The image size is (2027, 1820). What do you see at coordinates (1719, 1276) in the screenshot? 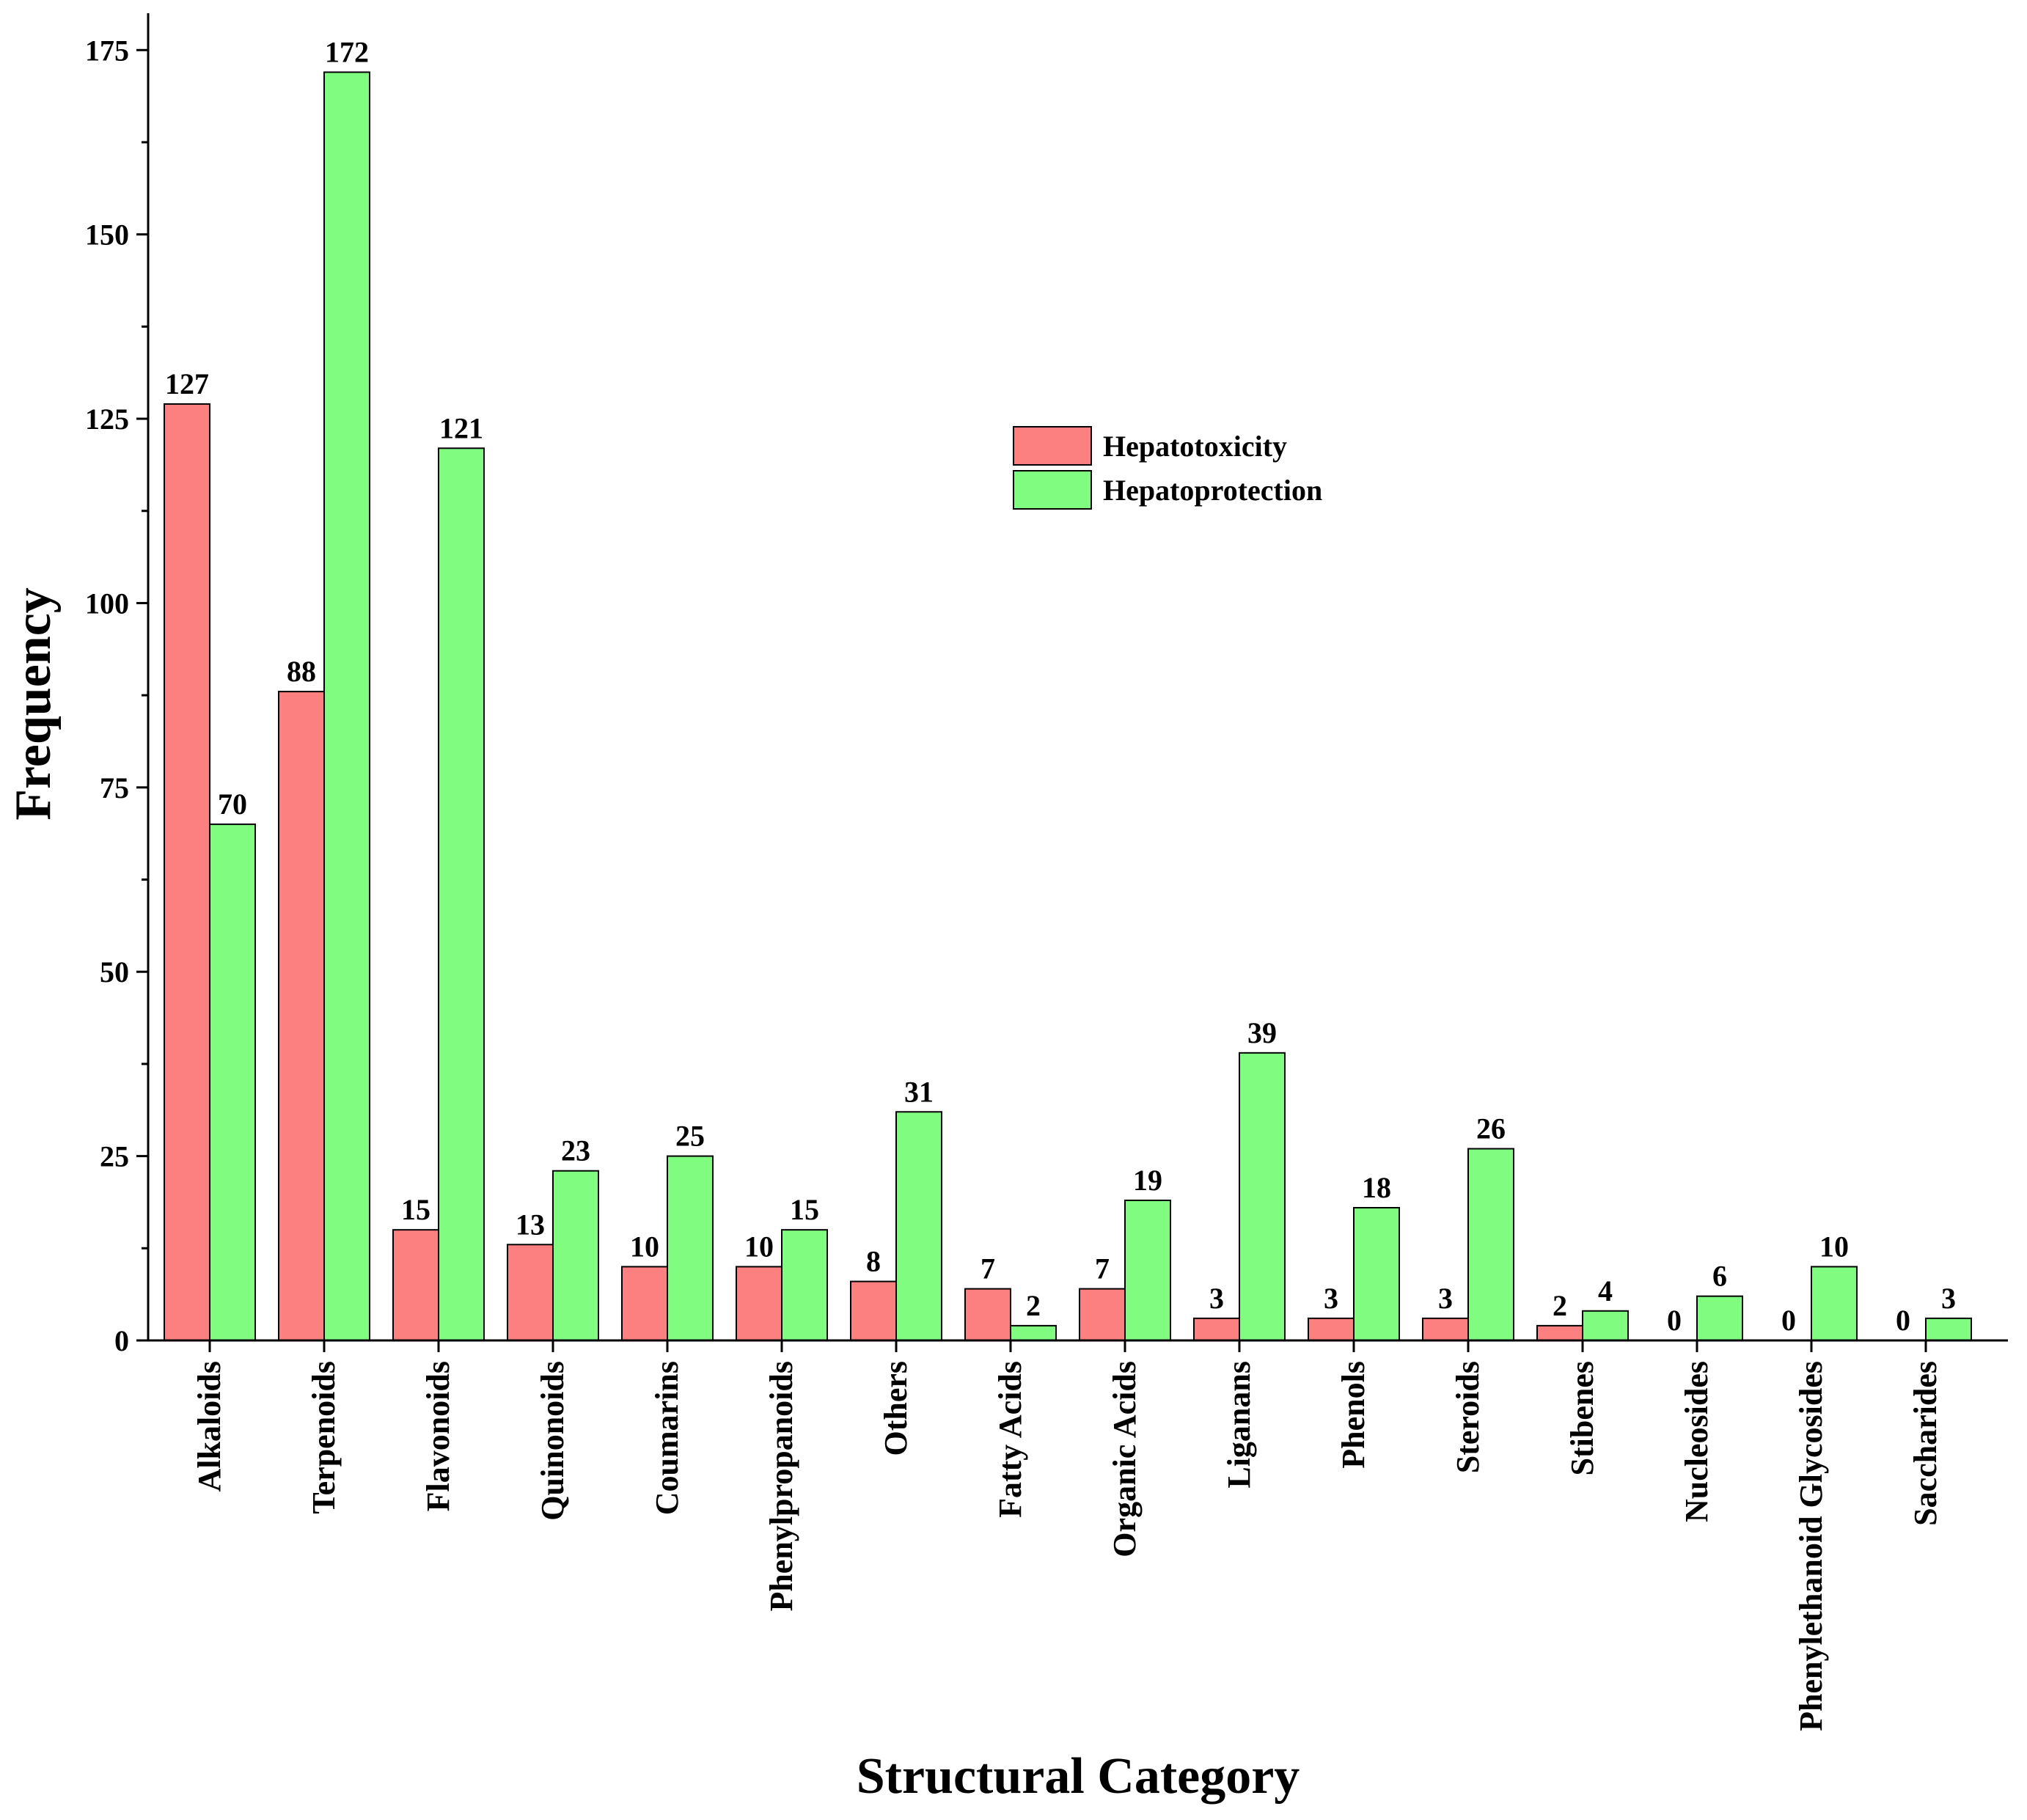
I see `data-label-hepatoprotection-nucleosides: 6` at bounding box center [1719, 1276].